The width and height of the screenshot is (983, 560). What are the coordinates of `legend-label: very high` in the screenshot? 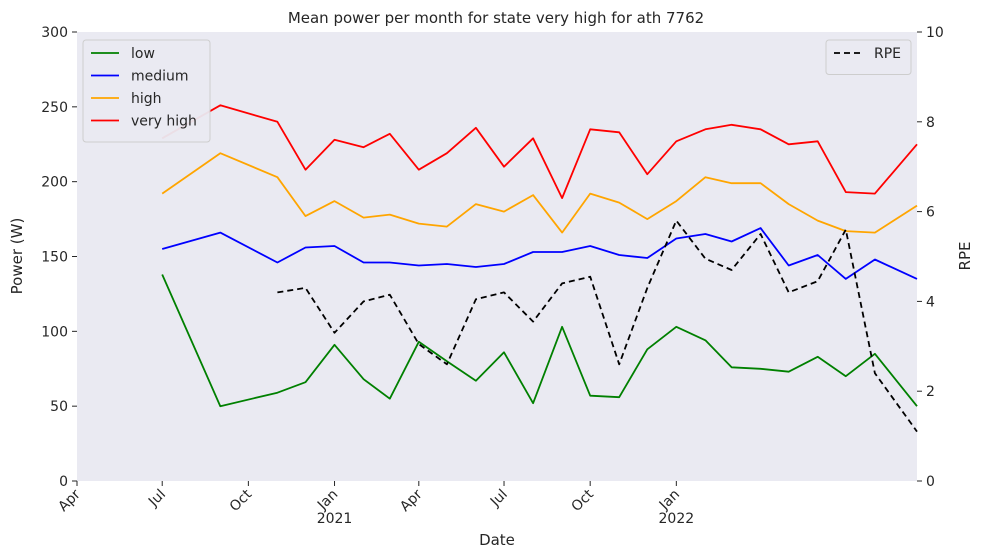 It's located at (164, 122).